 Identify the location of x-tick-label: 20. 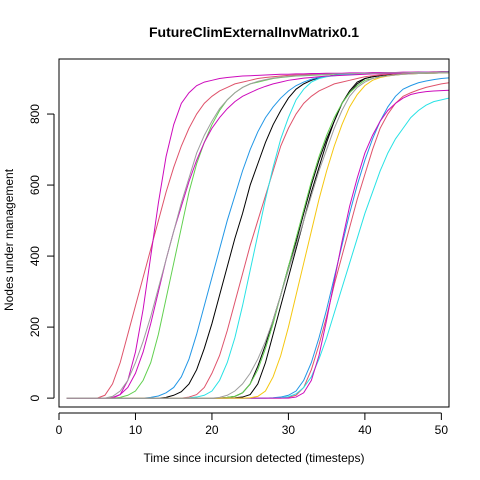
(212, 430).